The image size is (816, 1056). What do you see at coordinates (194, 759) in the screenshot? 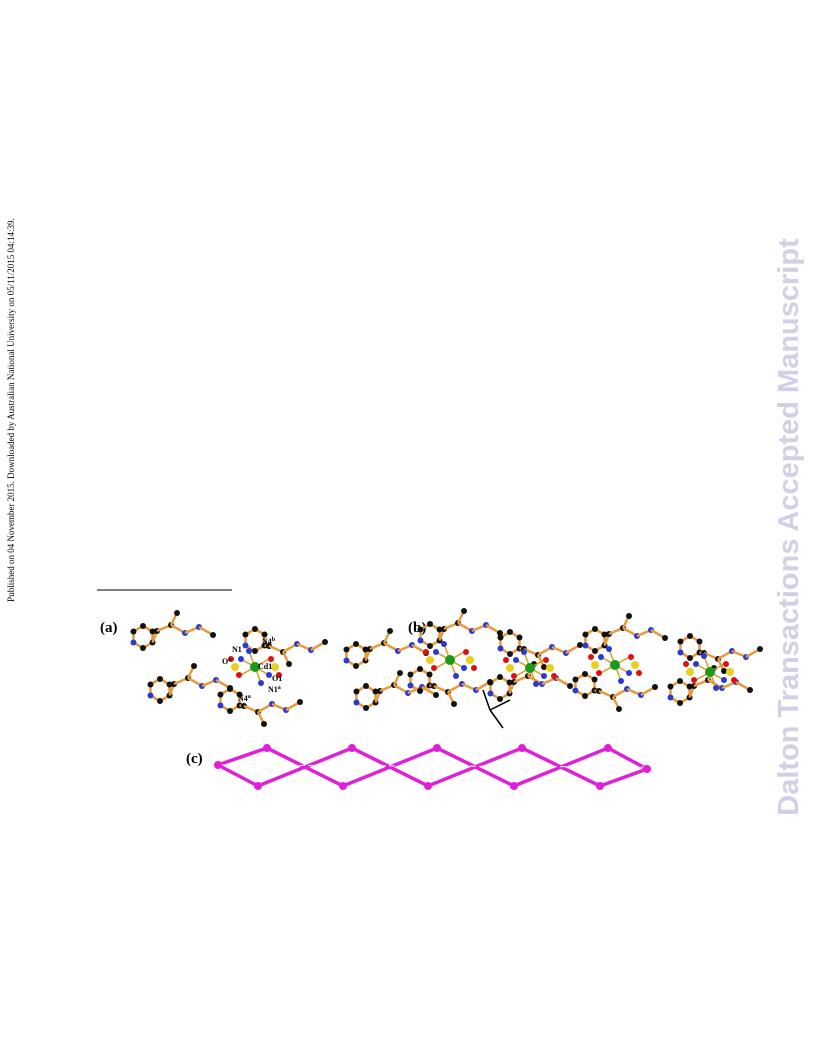
I see `panel-label: (c)` at bounding box center [194, 759].